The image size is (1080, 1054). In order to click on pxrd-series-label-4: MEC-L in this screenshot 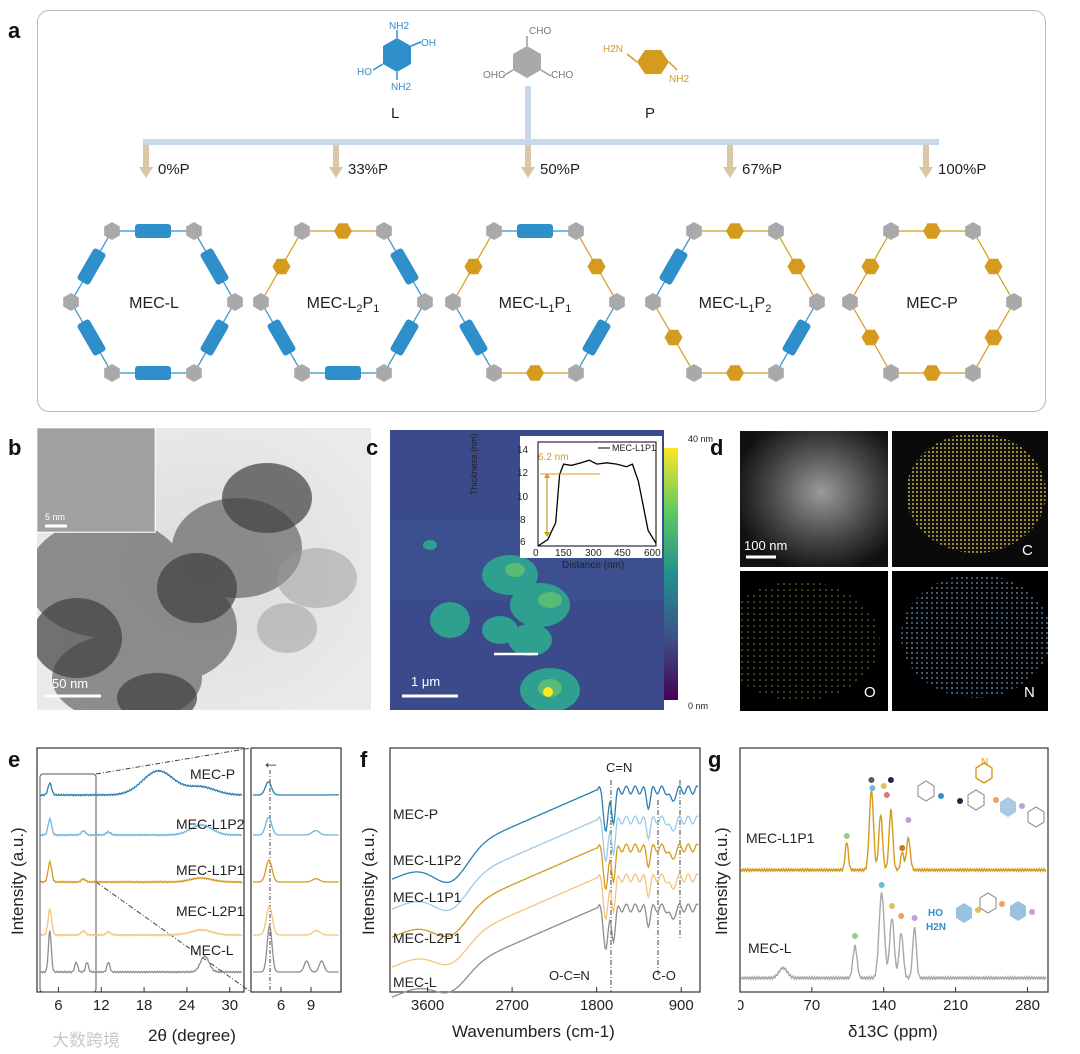, I will do `click(212, 950)`.